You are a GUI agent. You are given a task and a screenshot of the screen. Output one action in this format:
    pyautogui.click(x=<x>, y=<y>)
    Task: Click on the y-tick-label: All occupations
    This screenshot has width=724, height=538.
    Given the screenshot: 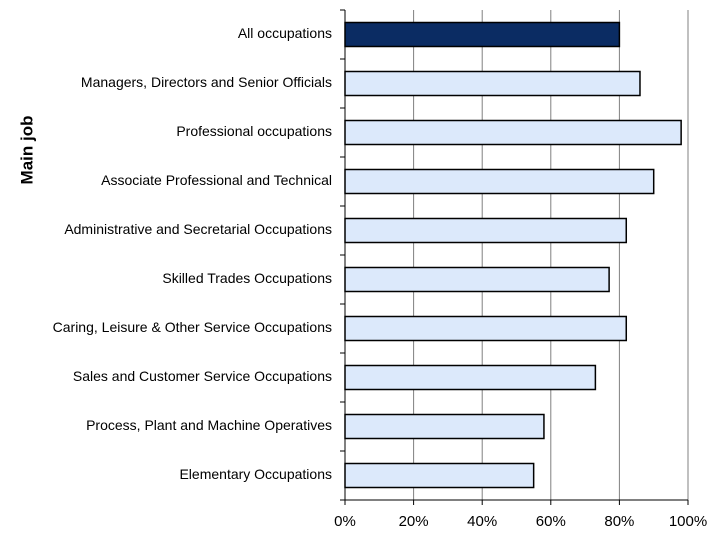 What is the action you would take?
    pyautogui.click(x=285, y=33)
    